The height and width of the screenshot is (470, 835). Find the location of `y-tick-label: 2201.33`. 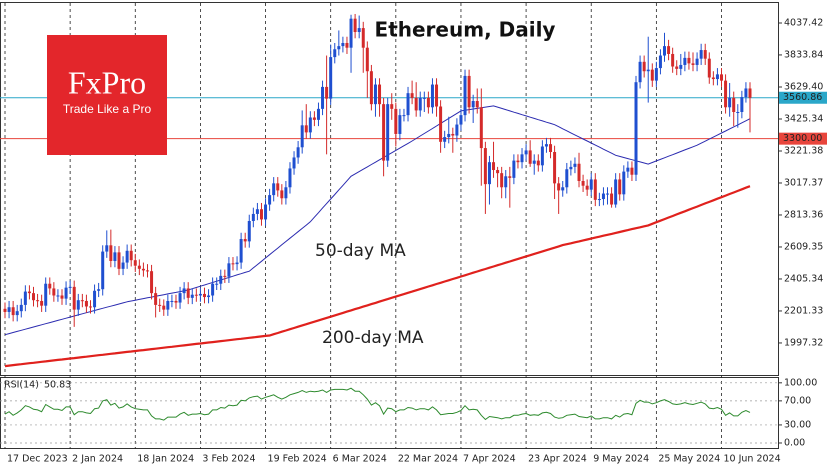

y-tick-label: 2201.33 is located at coordinates (803, 310).